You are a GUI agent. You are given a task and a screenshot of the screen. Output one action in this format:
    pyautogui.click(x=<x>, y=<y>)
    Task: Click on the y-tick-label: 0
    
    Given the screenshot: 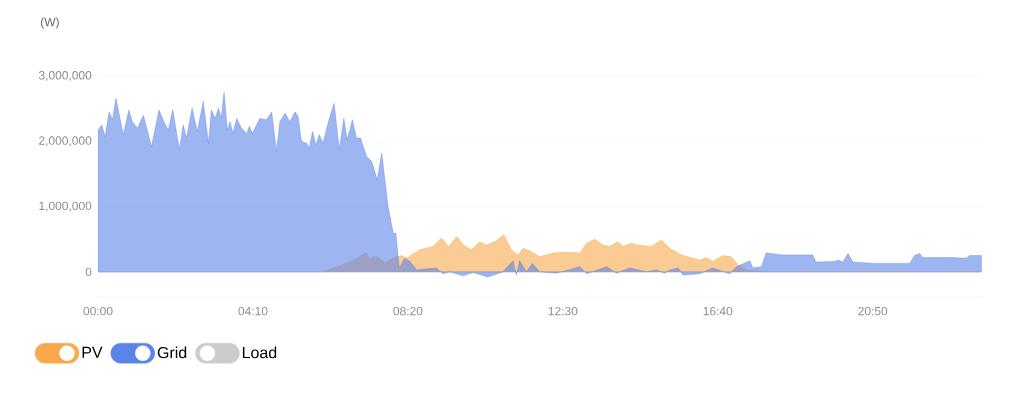 What is the action you would take?
    pyautogui.click(x=88, y=272)
    